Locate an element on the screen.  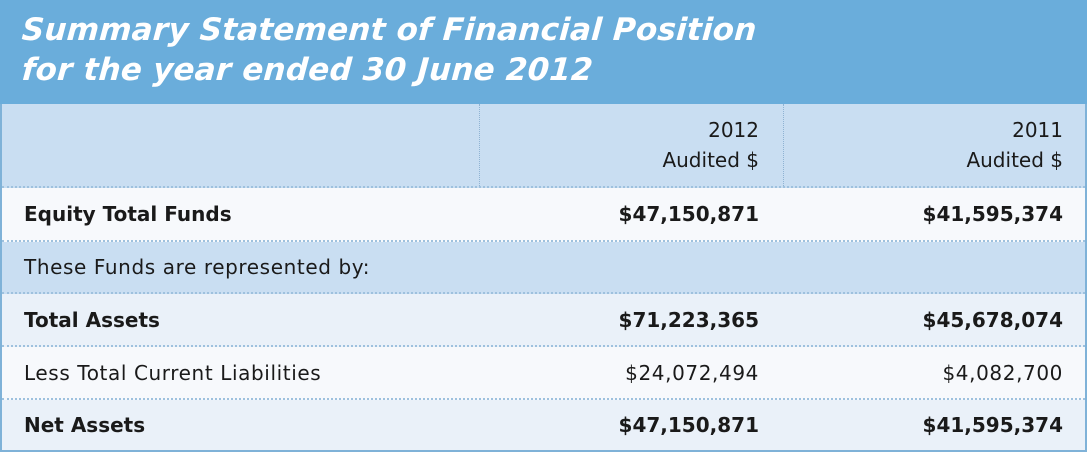
value-2012: $71,223,365 is located at coordinates (688, 319).